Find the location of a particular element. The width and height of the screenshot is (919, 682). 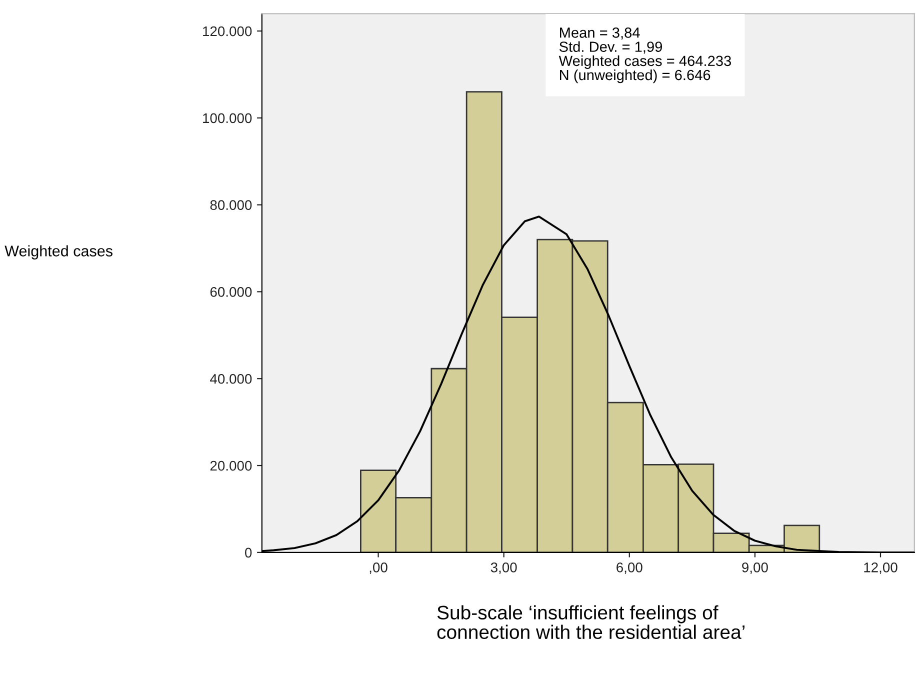

x-tick-label: ,00 is located at coordinates (379, 568).